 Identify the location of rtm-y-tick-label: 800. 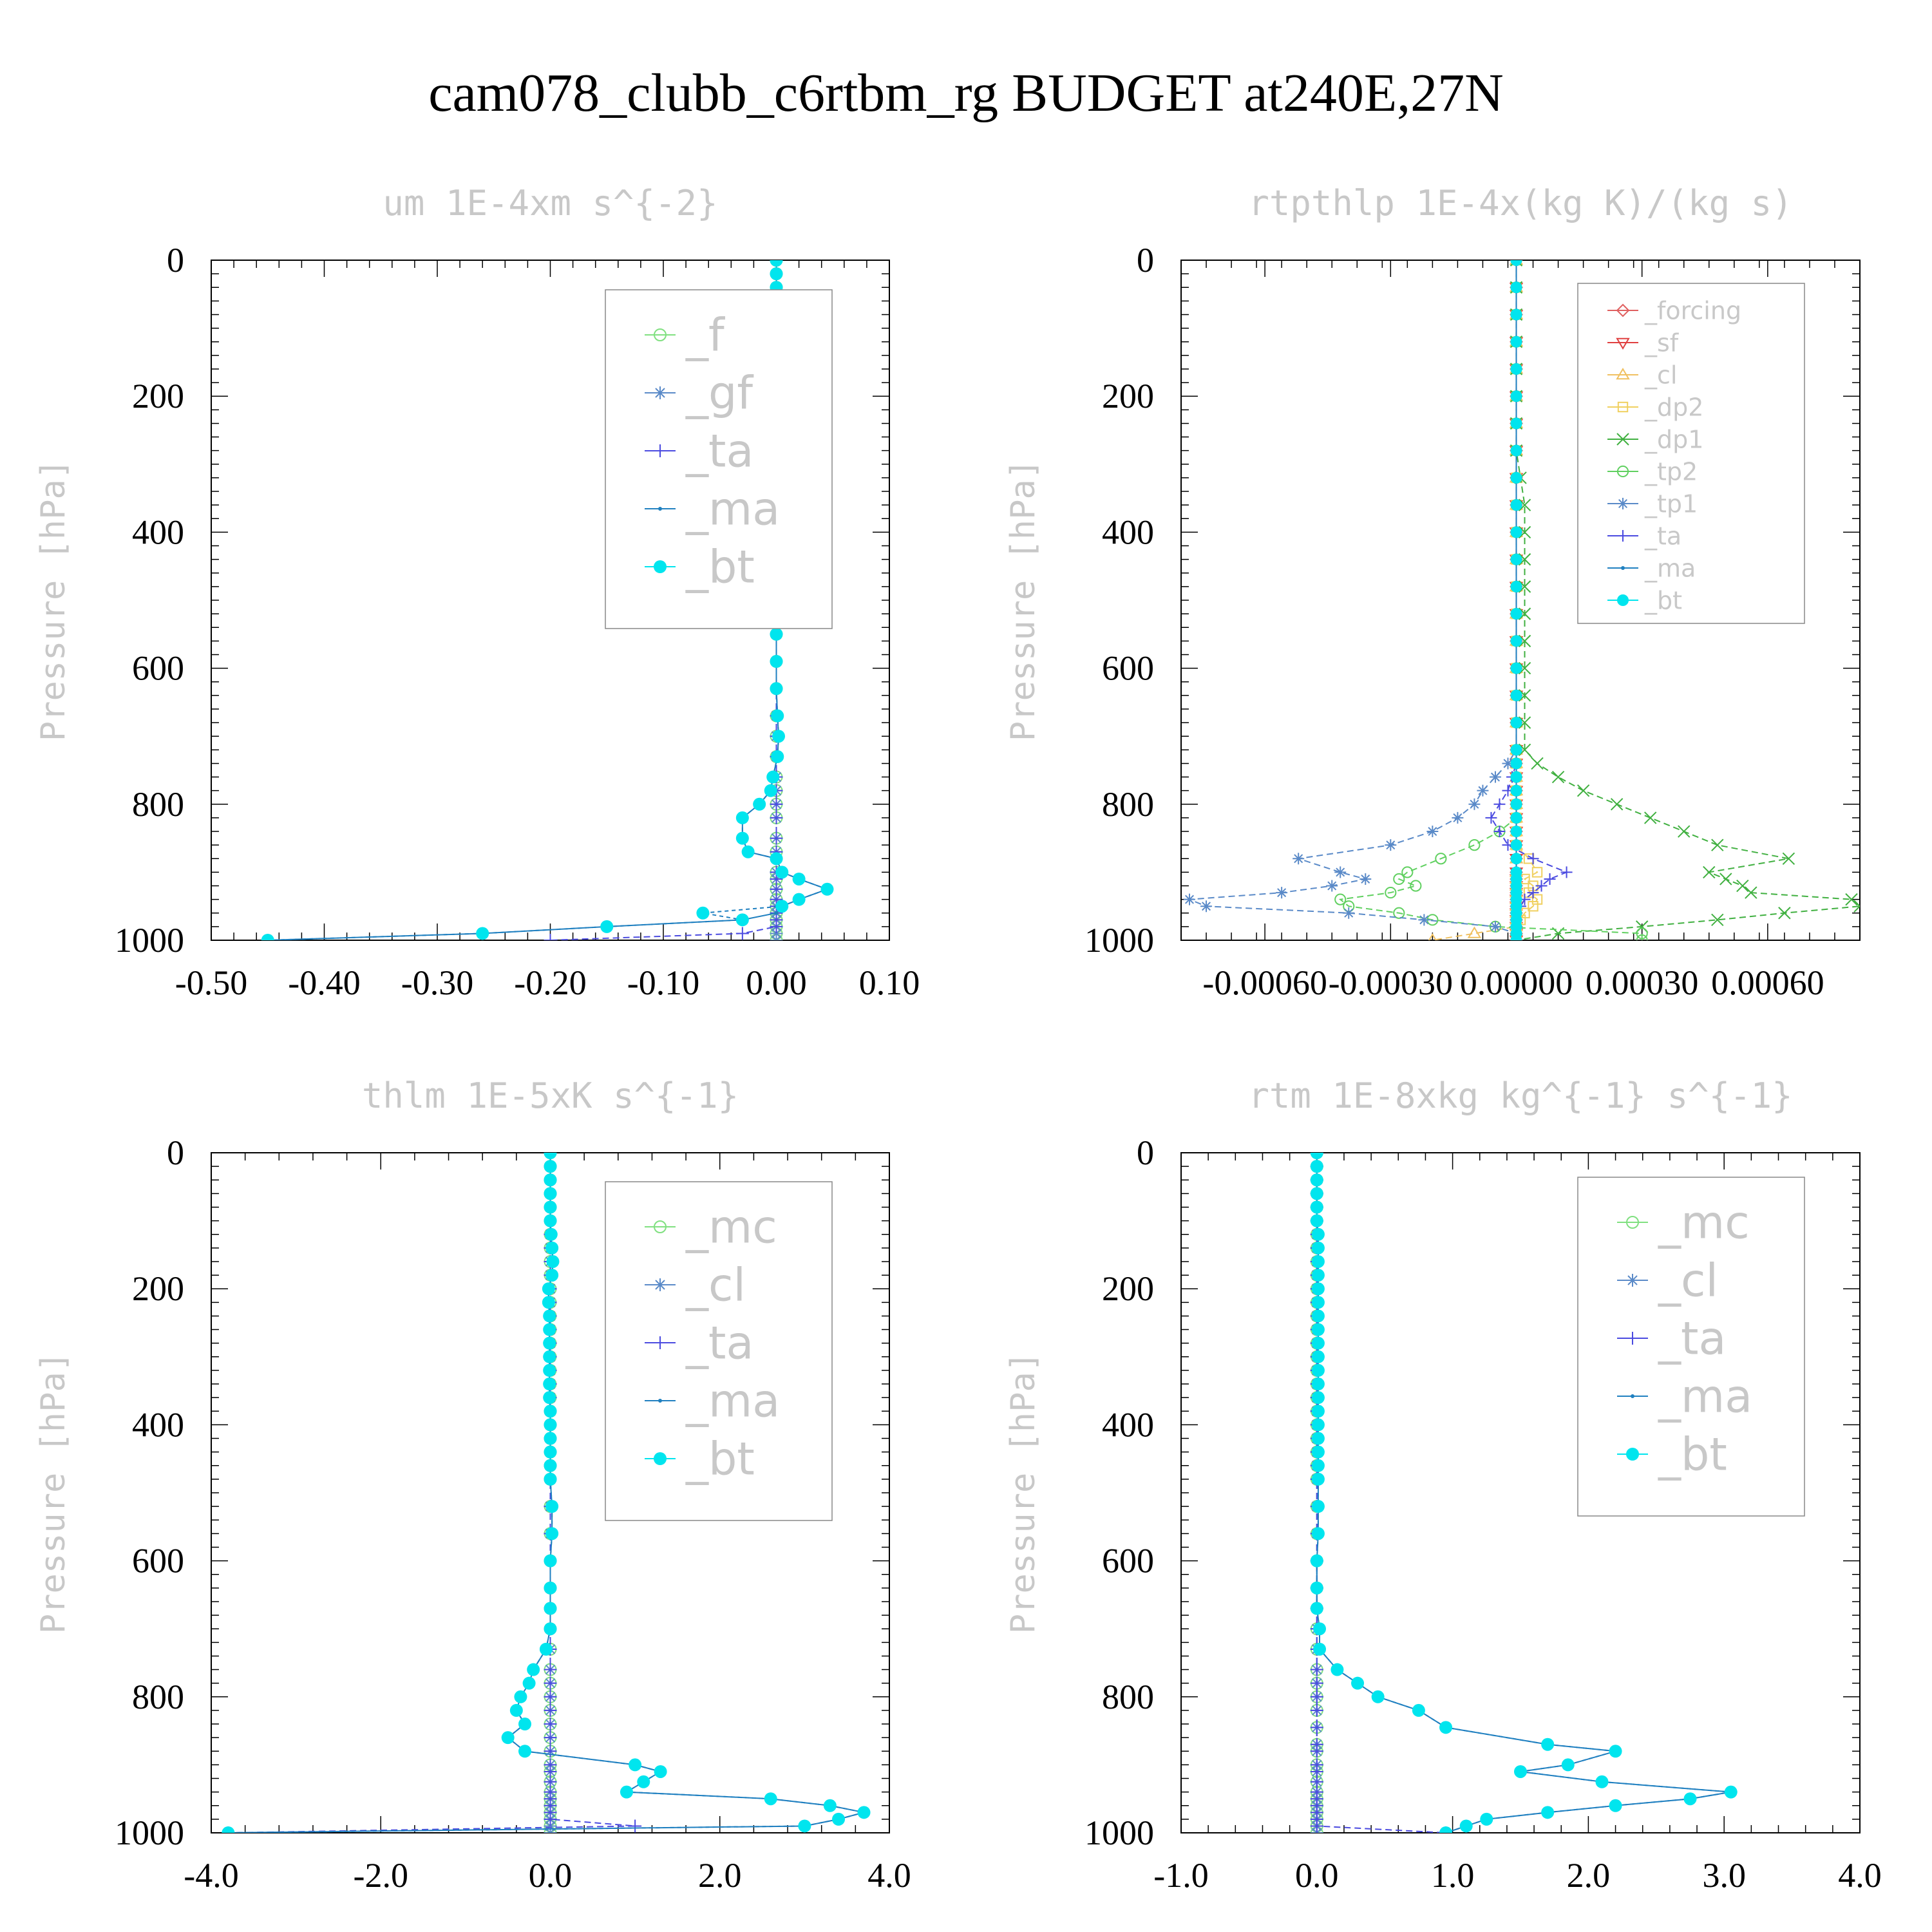
(1128, 1697).